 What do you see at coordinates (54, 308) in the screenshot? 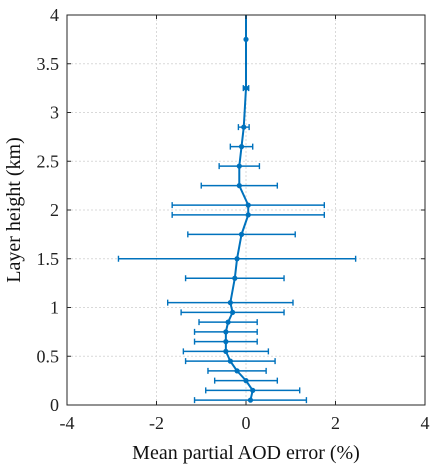
I see `y-tick-label: 1` at bounding box center [54, 308].